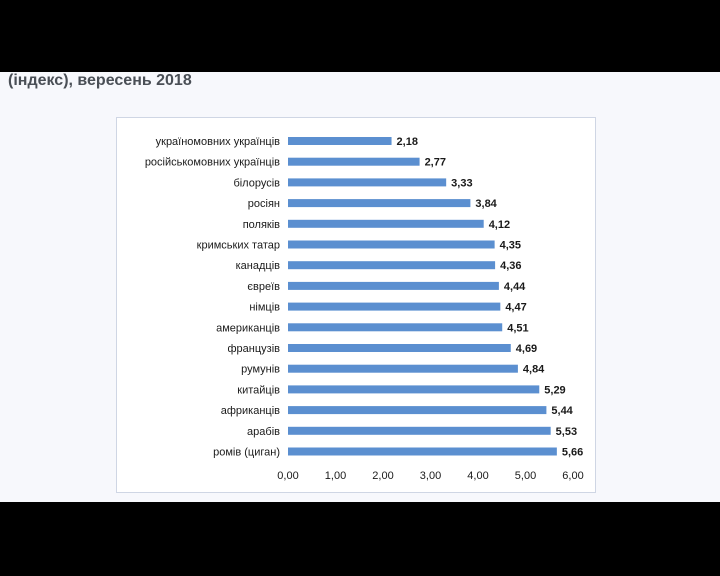 The image size is (720, 576). What do you see at coordinates (517, 328) in the screenshot?
I see `data-label: 4,51` at bounding box center [517, 328].